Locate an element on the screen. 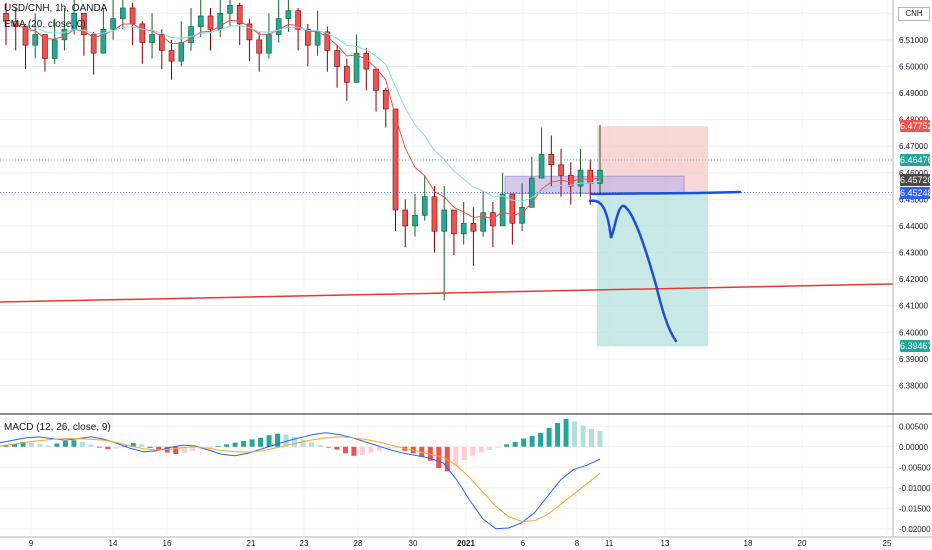  macd-pane is located at coordinates (301, 474).